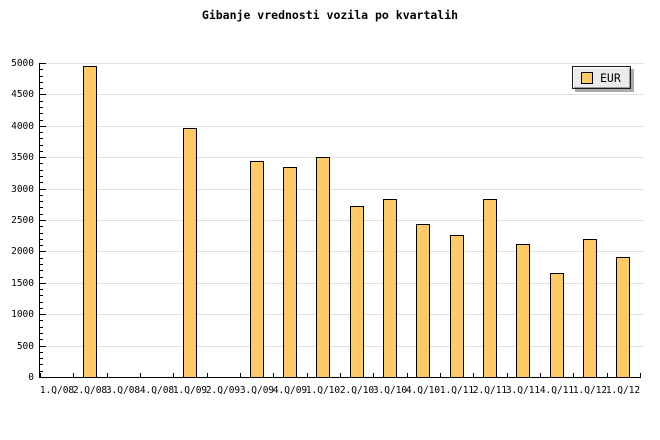 This screenshot has height=440, width=660. Describe the element at coordinates (90, 390) in the screenshot. I see `x-axis-tick-label: 2.Q/08` at that location.